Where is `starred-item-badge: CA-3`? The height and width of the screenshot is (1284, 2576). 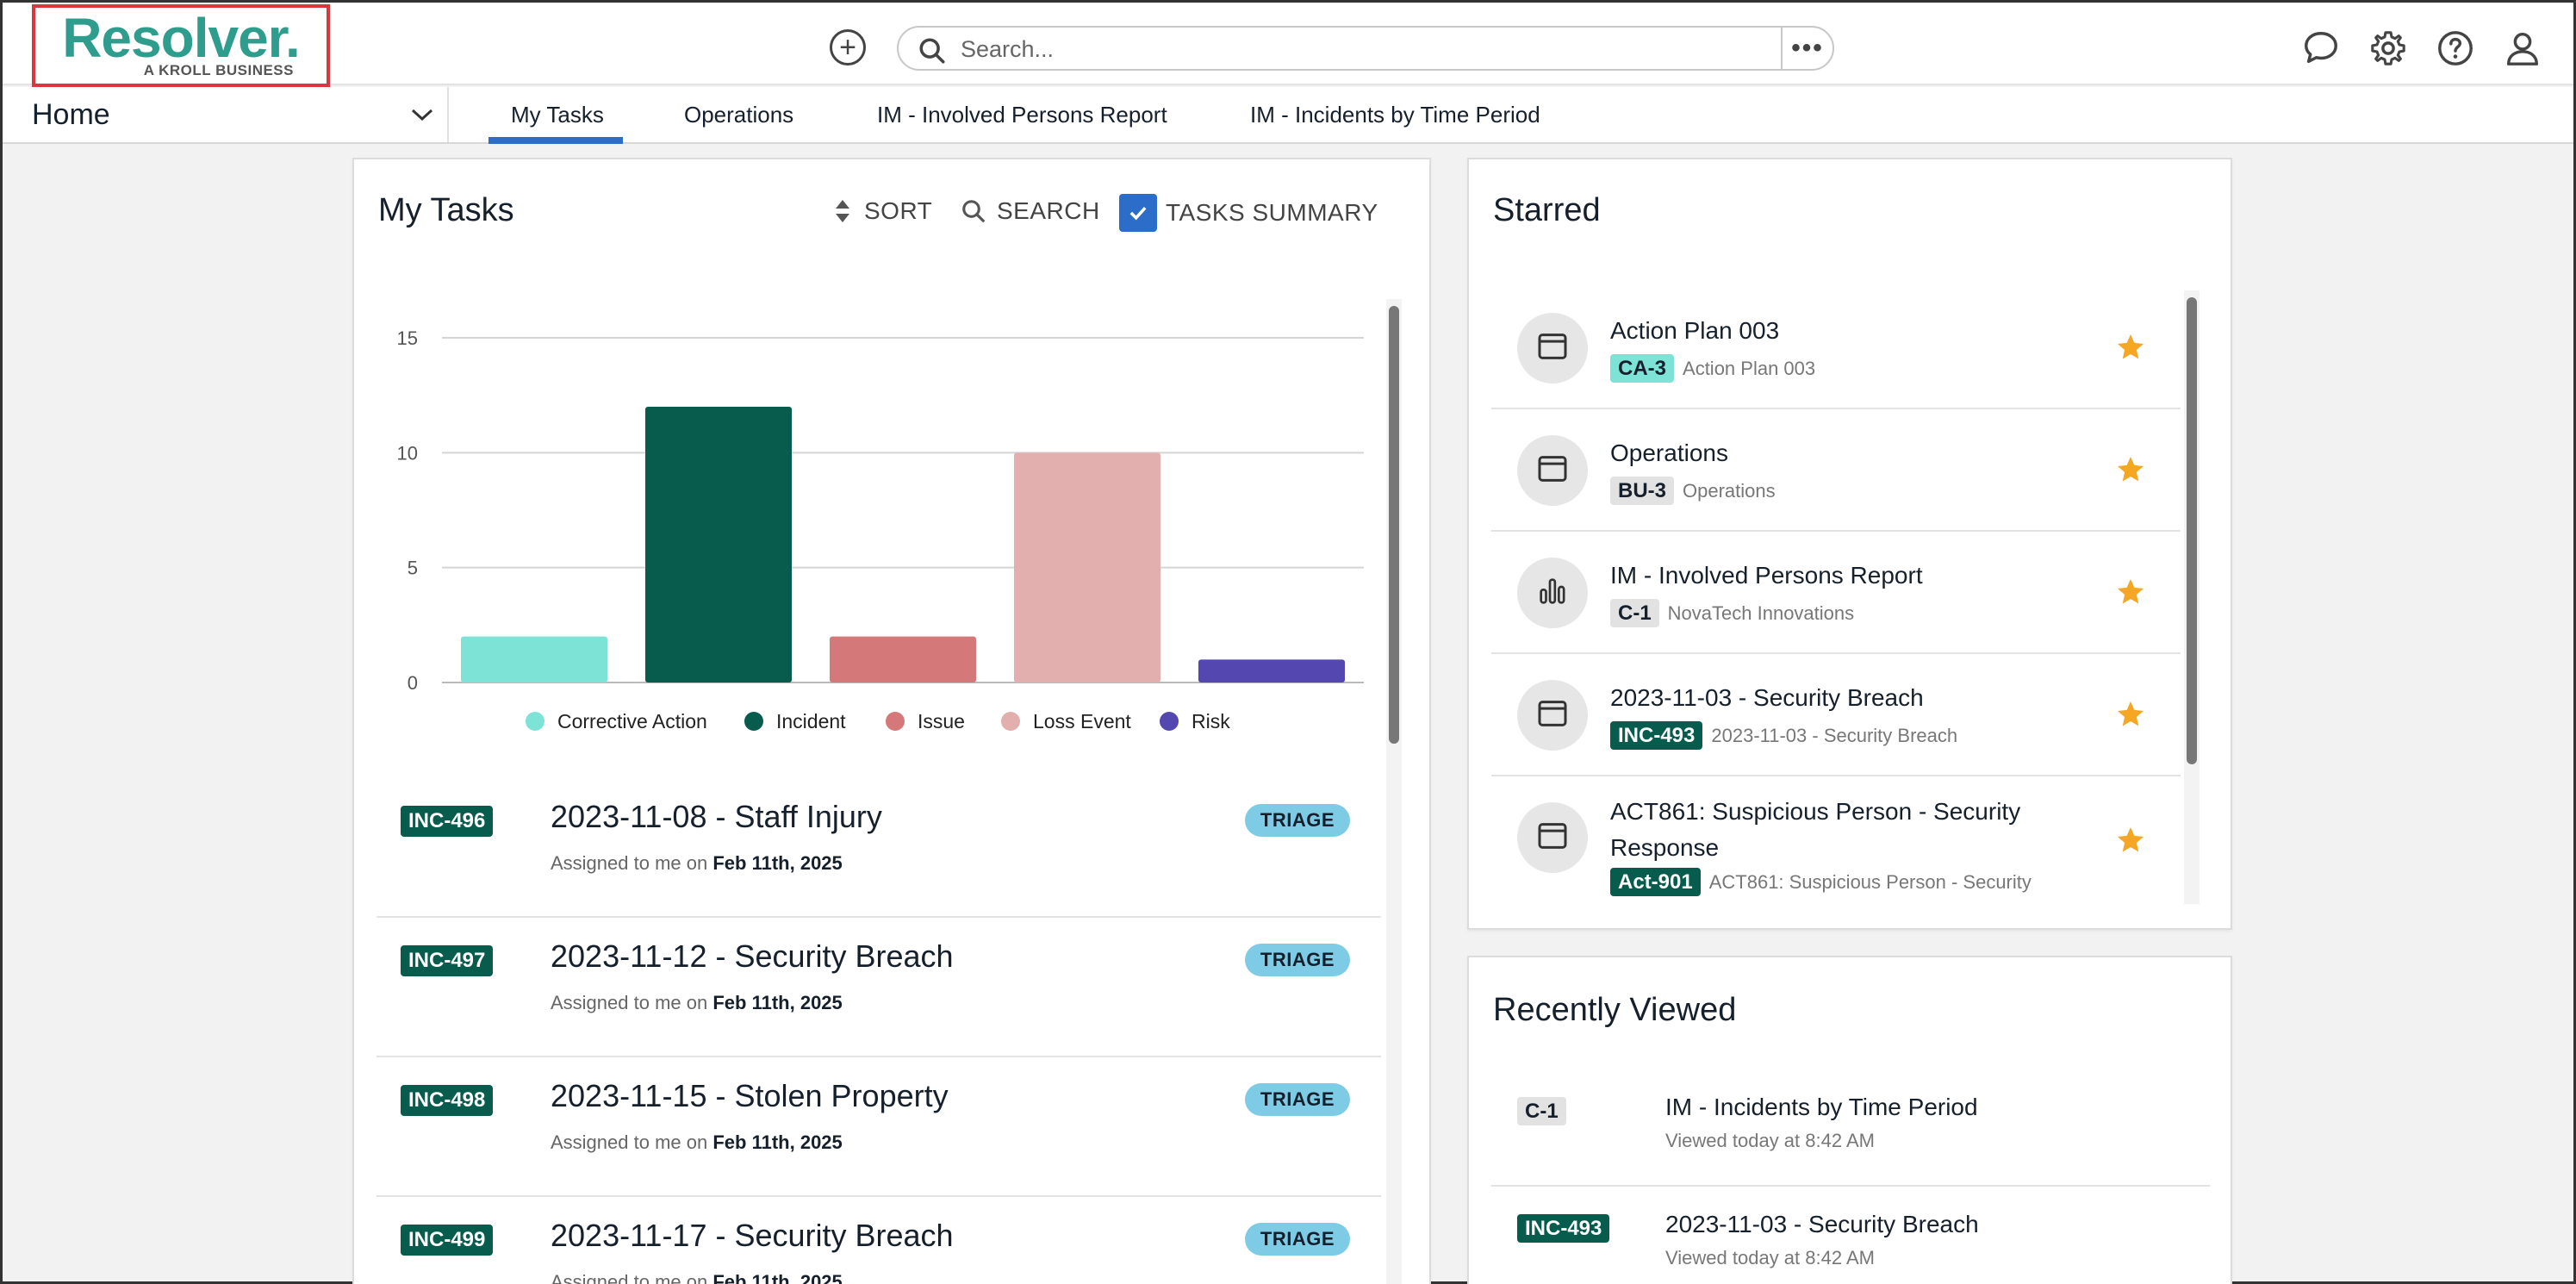
starred-item-badge: CA-3 is located at coordinates (1643, 368).